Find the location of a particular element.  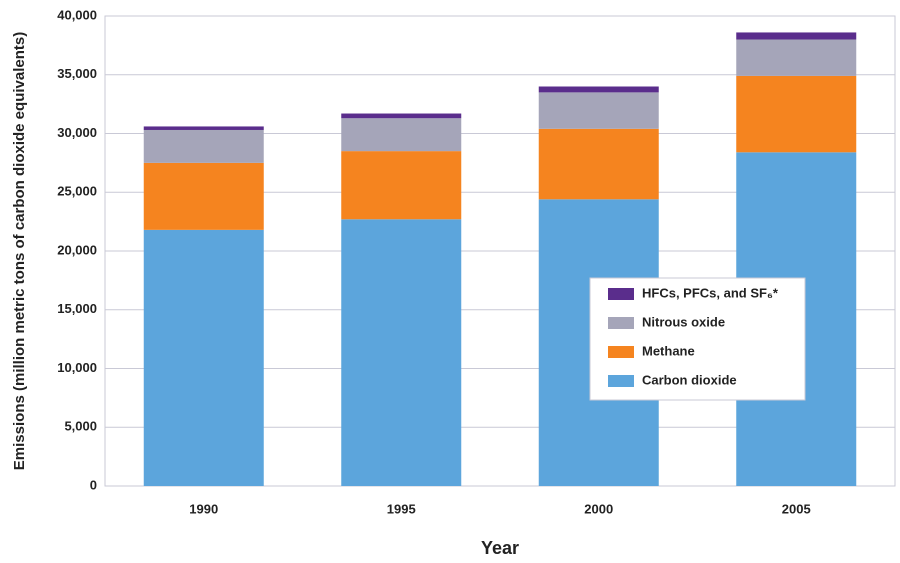

legend-label: HFCs, PFCs, and SF₆* is located at coordinates (710, 292).